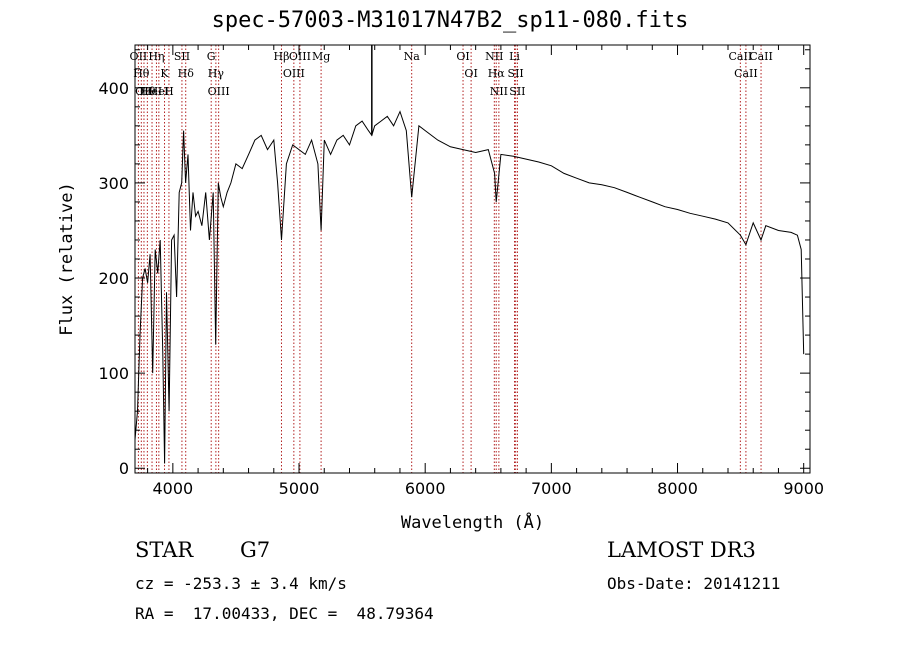  I want to click on marker-label: Mg, so click(321, 56).